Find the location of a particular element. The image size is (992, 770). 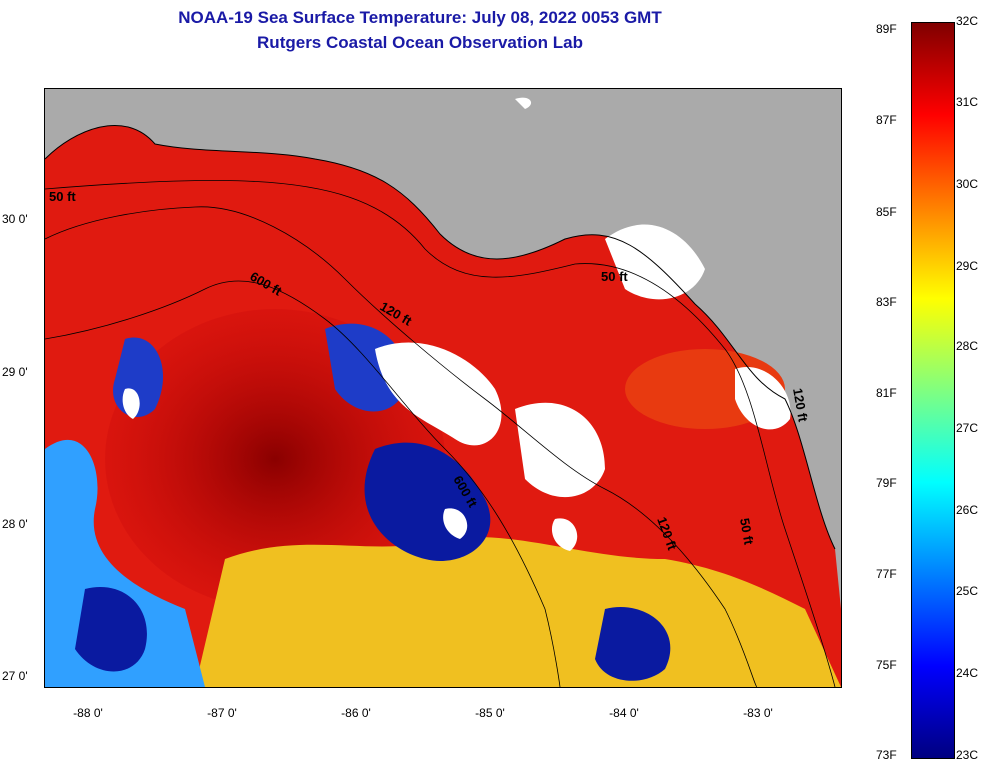

cool-water-central is located at coordinates (260, 370).